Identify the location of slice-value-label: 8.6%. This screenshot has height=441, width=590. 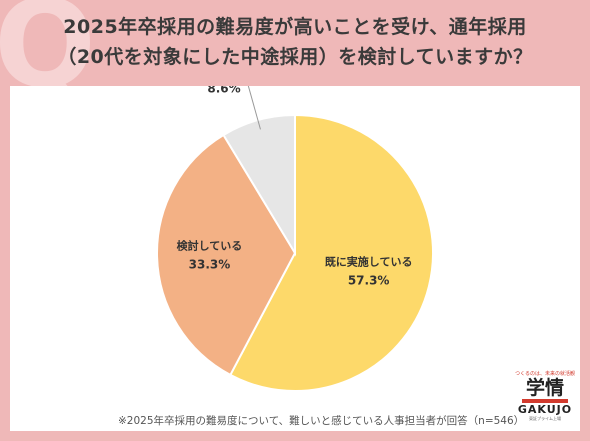
(223, 91).